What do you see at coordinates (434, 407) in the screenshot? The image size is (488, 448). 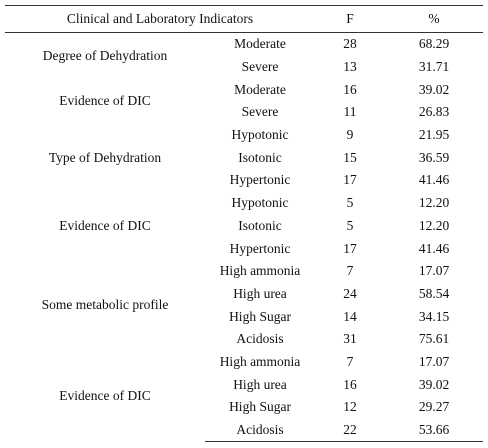 I see `percent-cell: 29.27` at bounding box center [434, 407].